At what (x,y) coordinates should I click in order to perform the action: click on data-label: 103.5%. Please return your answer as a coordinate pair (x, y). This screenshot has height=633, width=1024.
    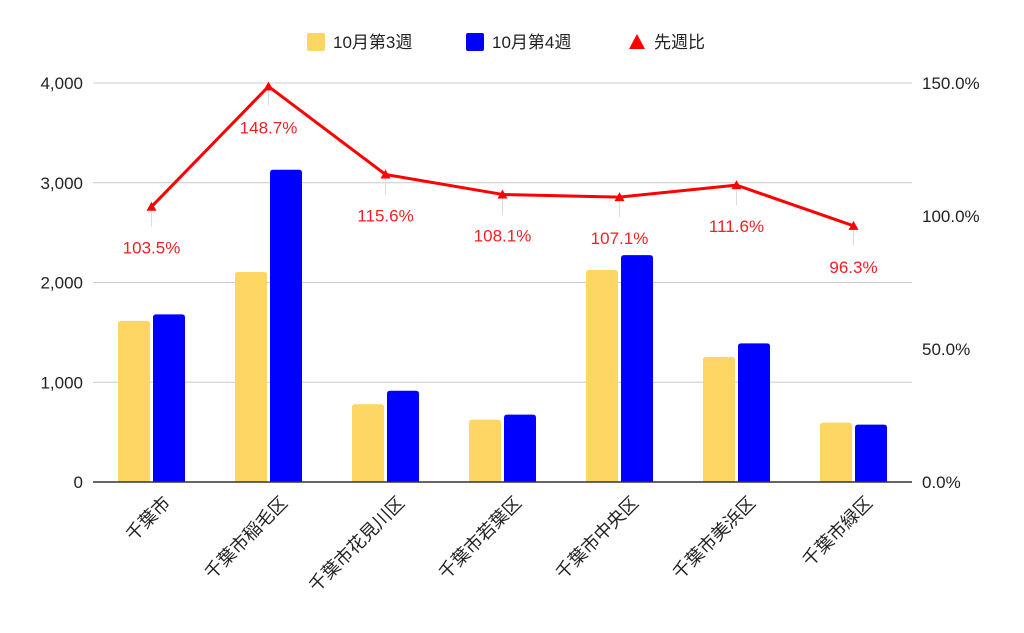
    Looking at the image, I should click on (152, 248).